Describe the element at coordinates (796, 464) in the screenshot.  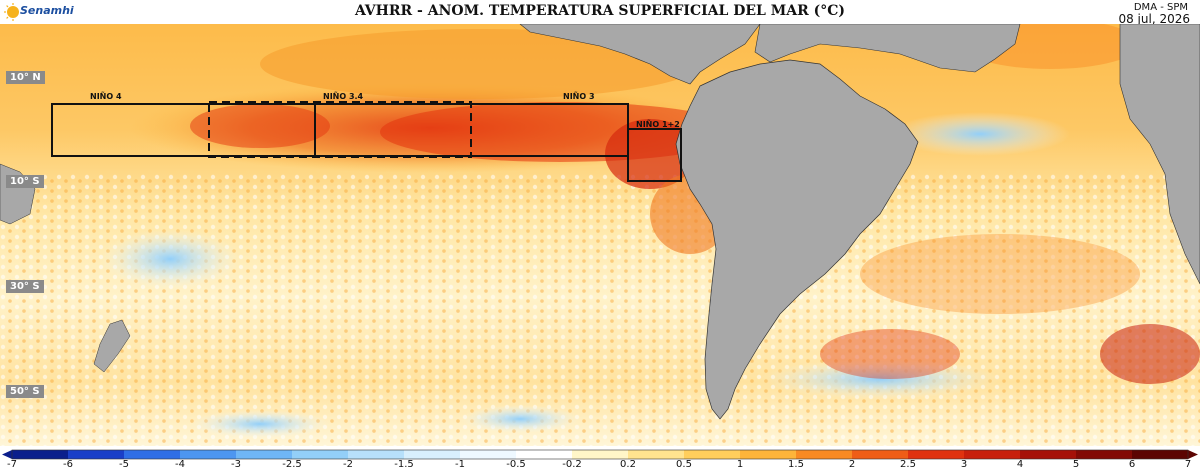
I see `colorbar-tick-label: 1.5` at that location.